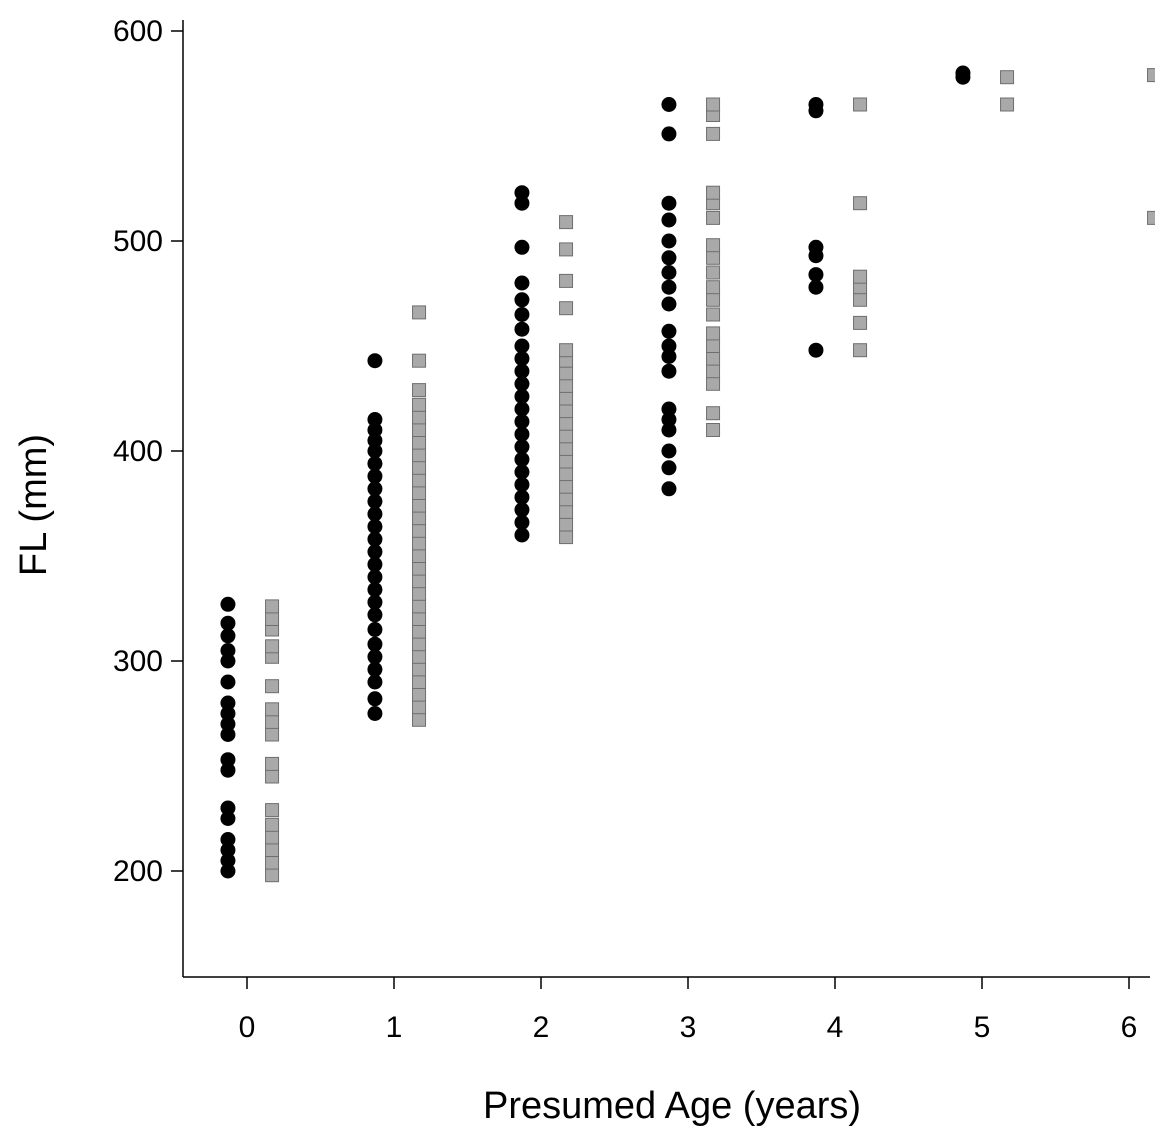  What do you see at coordinates (138, 661) in the screenshot?
I see `y-tick-label: 300` at bounding box center [138, 661].